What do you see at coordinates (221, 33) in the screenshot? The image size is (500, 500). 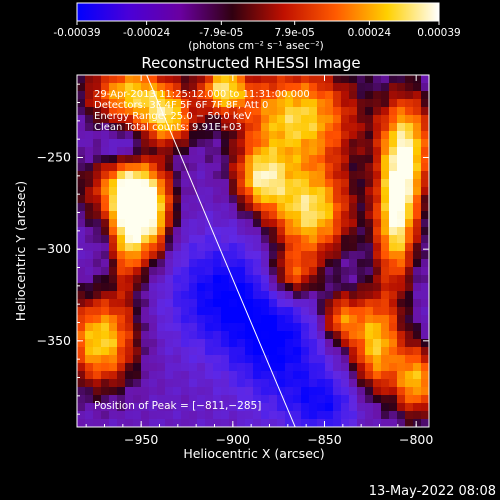 I see `colorbar-tick-label: -7.9e-05` at bounding box center [221, 33].